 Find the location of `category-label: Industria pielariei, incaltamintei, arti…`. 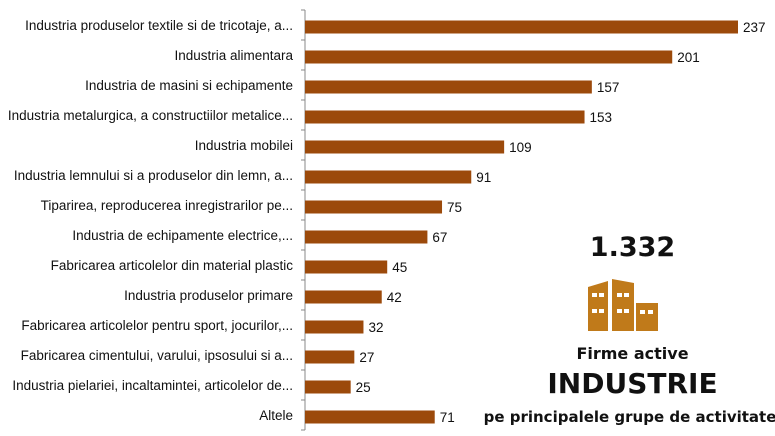

category-label: Industria pielariei, incaltamintei, arti… is located at coordinates (152, 385).